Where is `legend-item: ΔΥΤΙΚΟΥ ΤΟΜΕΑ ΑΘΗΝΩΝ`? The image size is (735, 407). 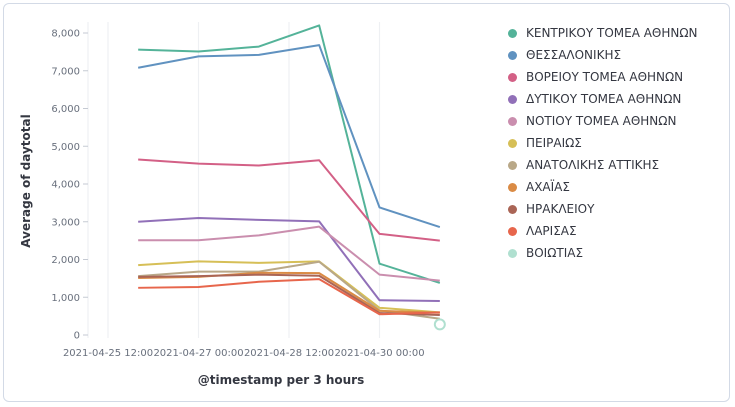 legend-item: ΔΥΤΙΚΟΥ ΤΟΜΕΑ ΑΘΗΝΩΝ is located at coordinates (603, 99).